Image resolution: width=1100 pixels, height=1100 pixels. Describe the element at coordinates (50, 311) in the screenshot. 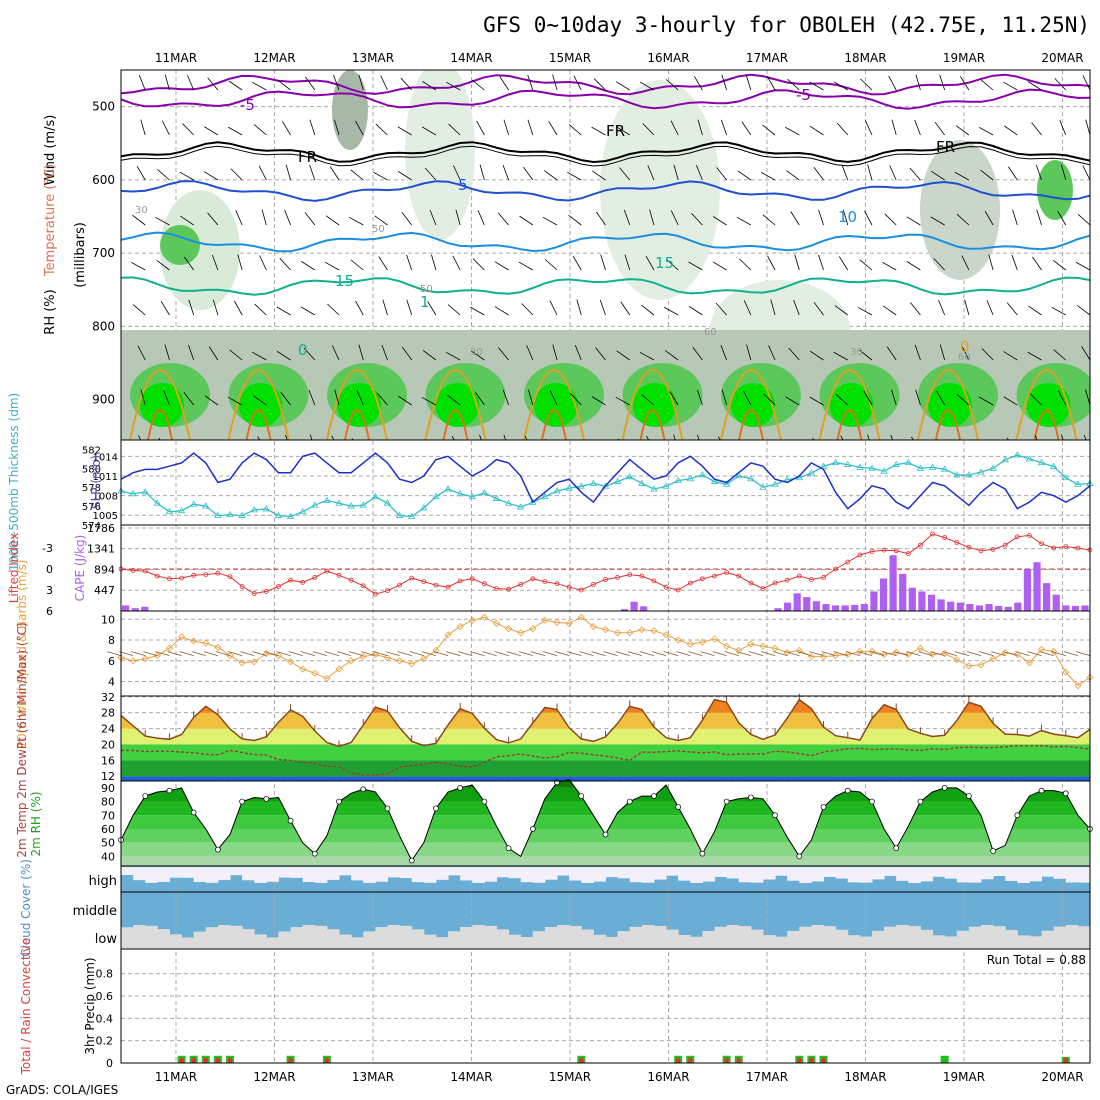

I see `panel-label-rh: RH (%)` at that location.